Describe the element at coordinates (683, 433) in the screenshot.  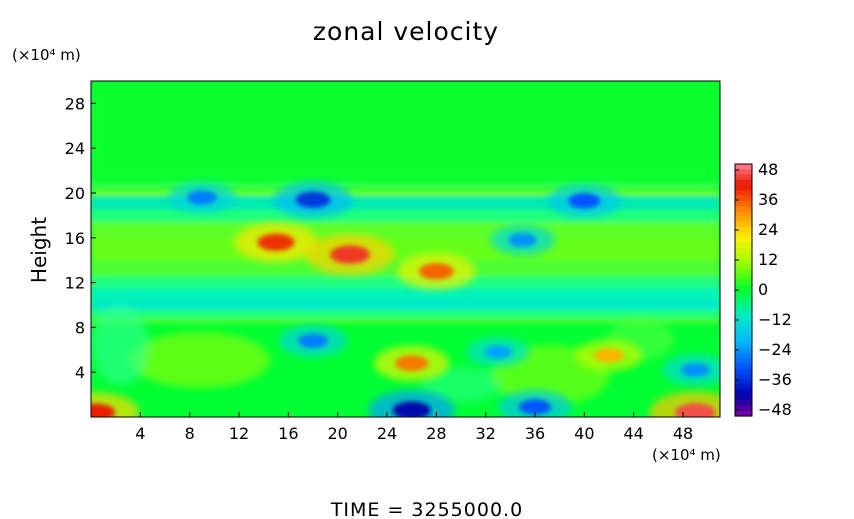
I see `x-tick-label: 48` at that location.